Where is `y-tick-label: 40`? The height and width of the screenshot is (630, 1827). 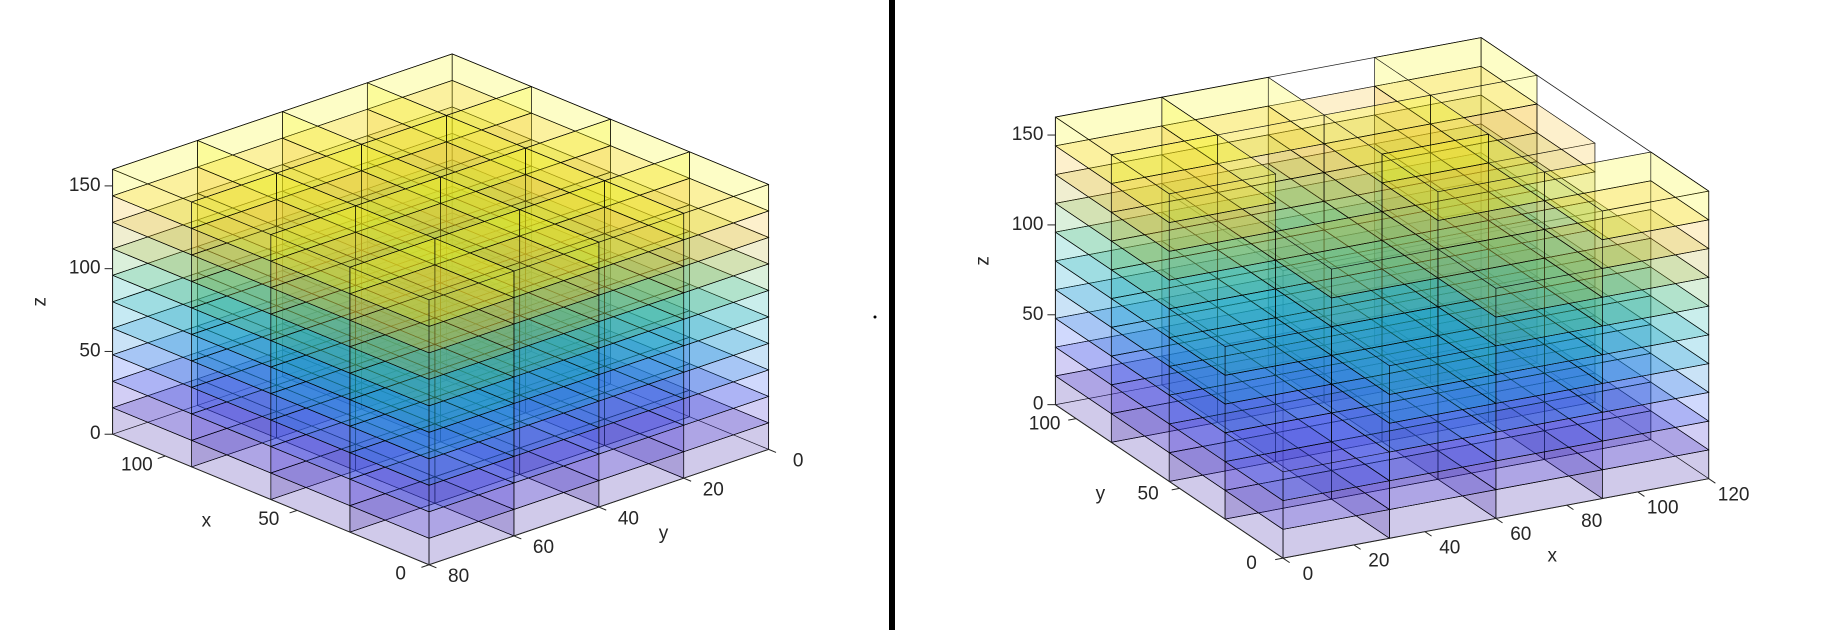 y-tick-label: 40 is located at coordinates (628, 518).